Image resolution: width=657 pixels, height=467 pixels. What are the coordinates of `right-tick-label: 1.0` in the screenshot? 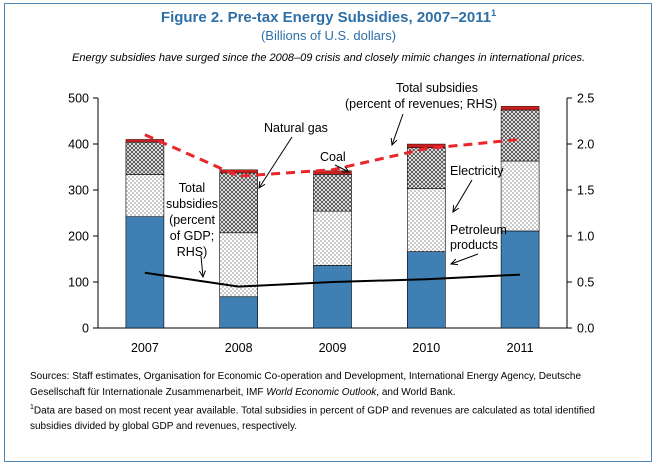 It's located at (585, 237).